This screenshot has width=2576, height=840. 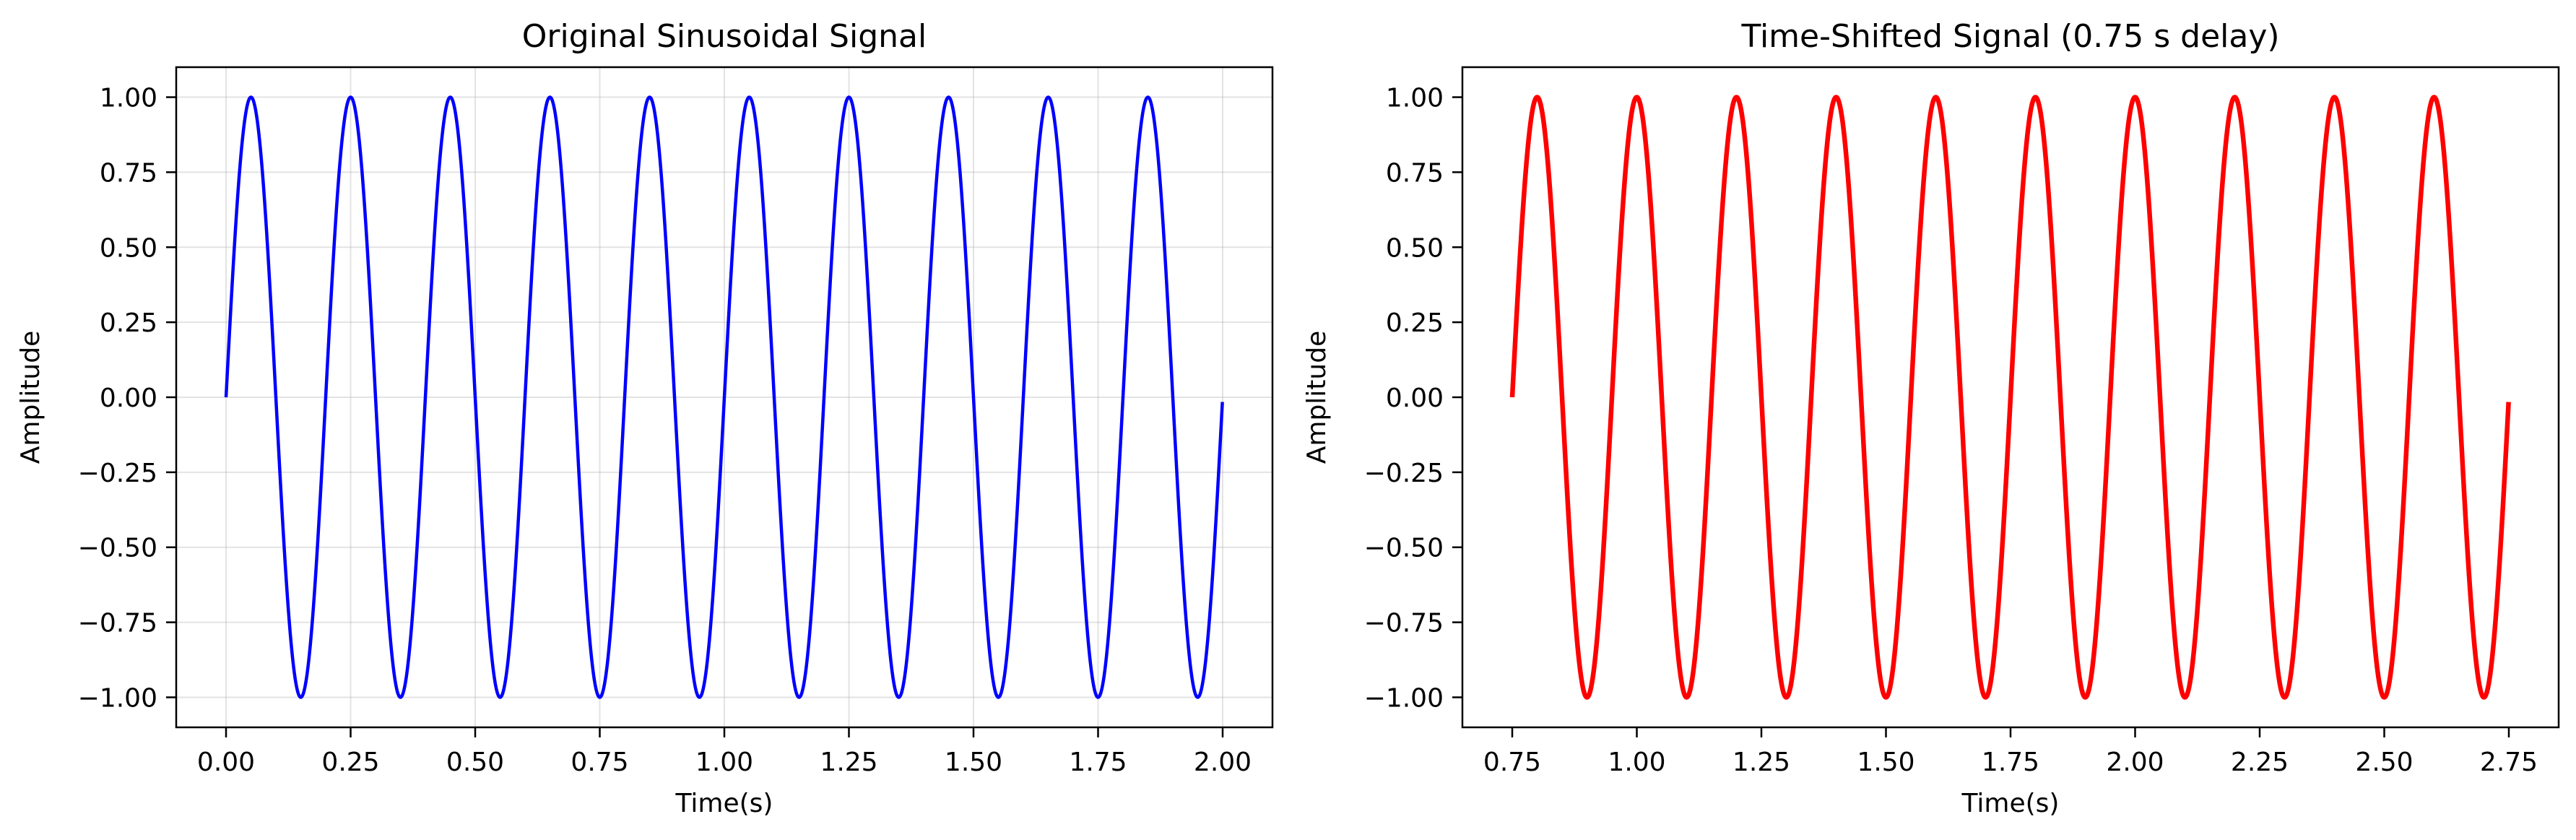 I want to click on x-tick-label: 2.75, so click(x=2509, y=762).